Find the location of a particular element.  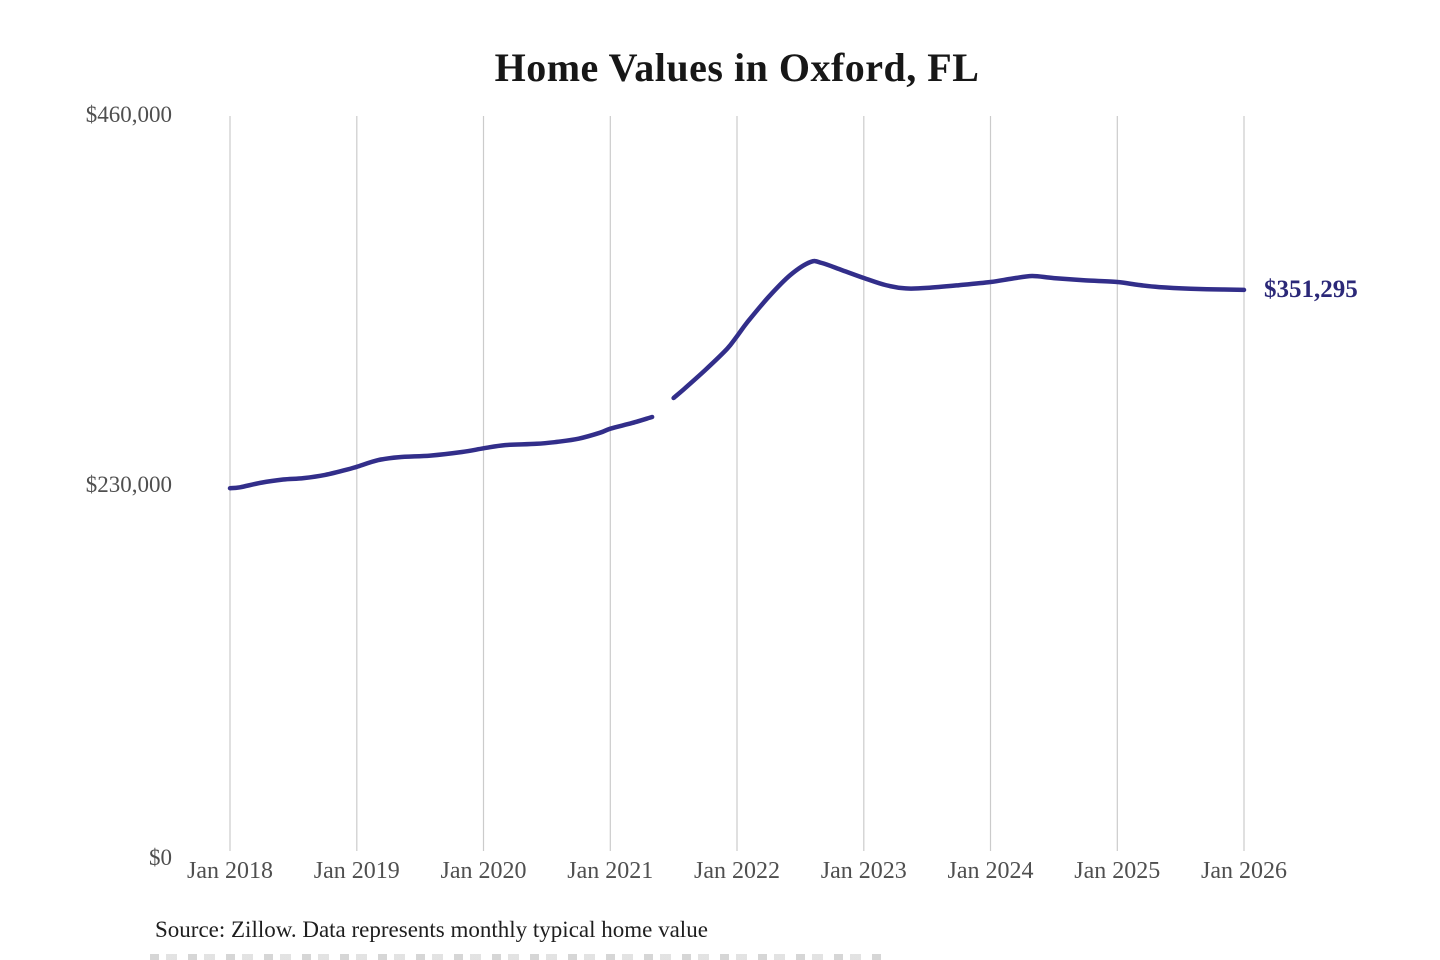

x-tick-label: Jan 2021 is located at coordinates (610, 871).